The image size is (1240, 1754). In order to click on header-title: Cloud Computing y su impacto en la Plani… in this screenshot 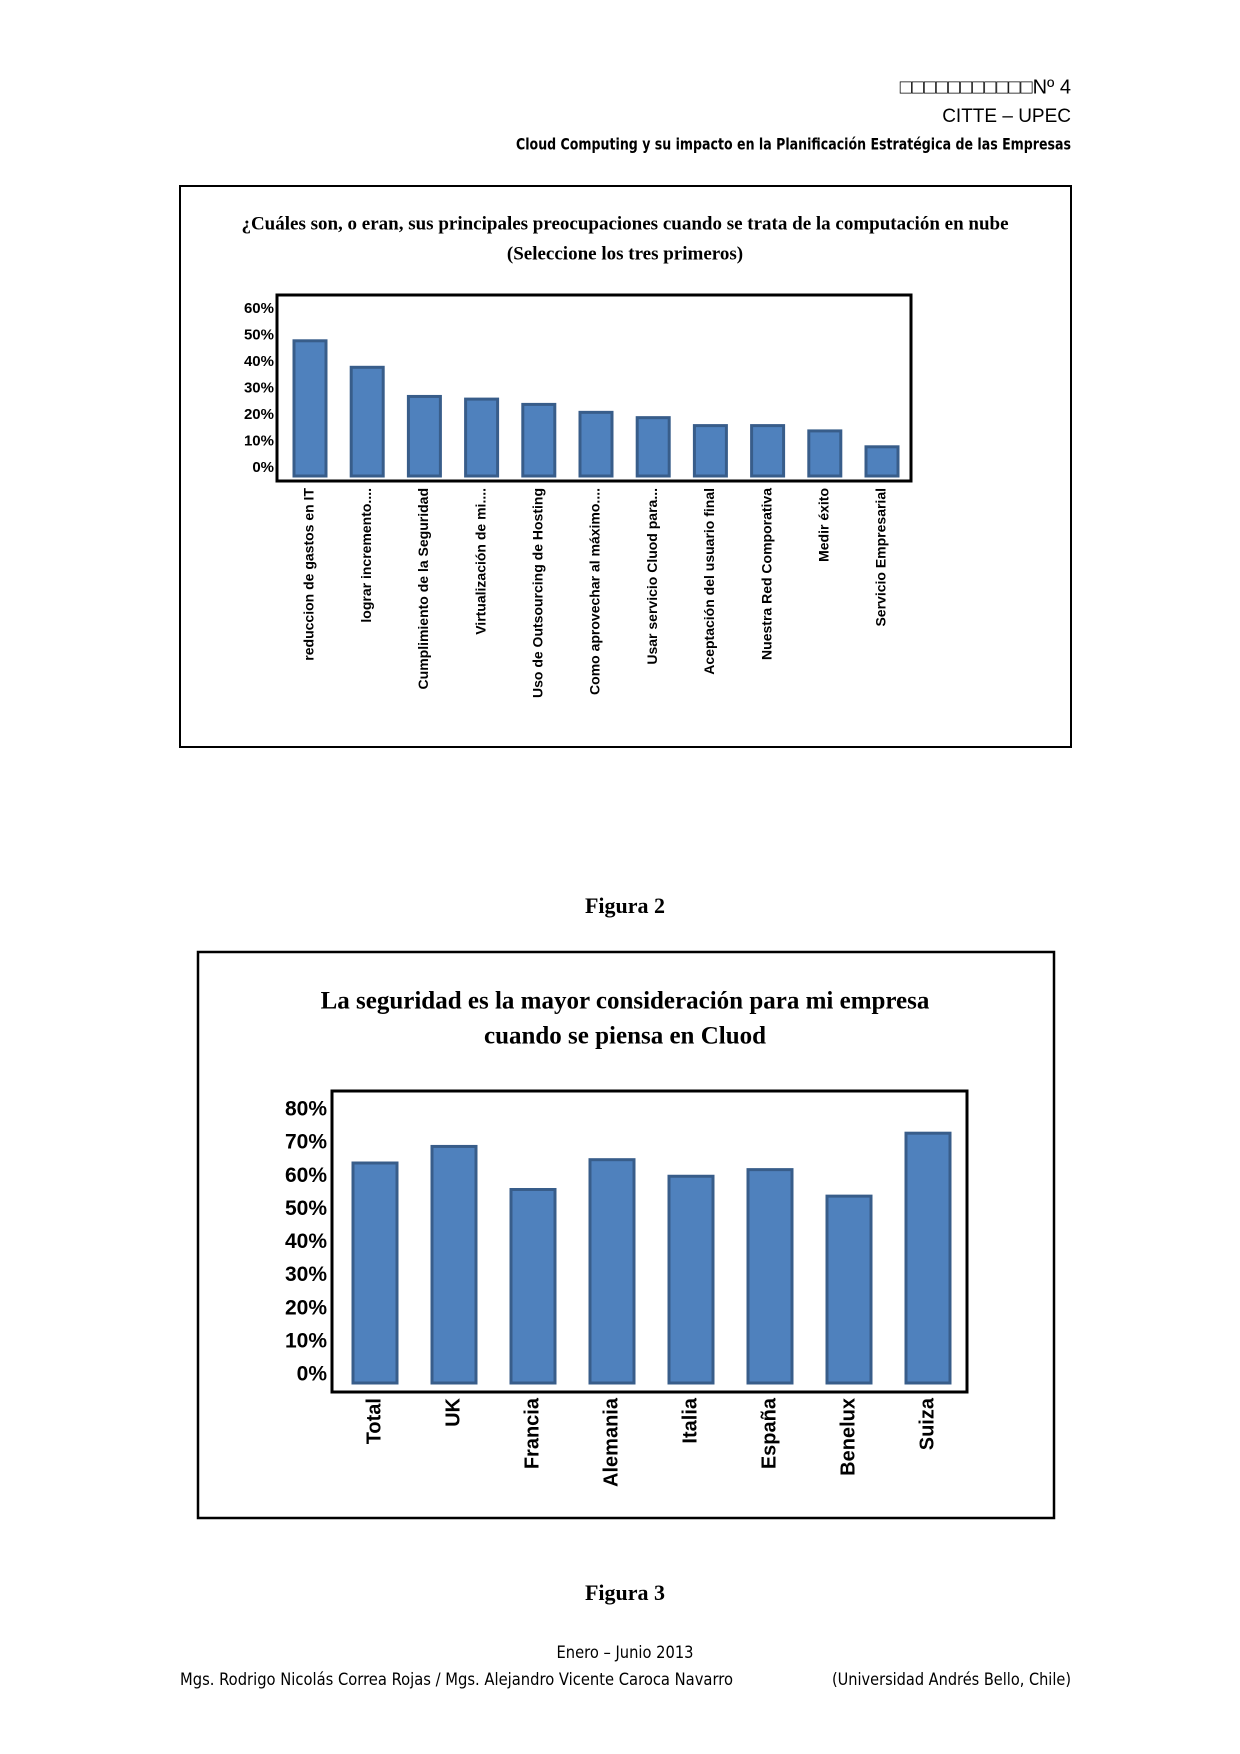, I will do `click(793, 144)`.